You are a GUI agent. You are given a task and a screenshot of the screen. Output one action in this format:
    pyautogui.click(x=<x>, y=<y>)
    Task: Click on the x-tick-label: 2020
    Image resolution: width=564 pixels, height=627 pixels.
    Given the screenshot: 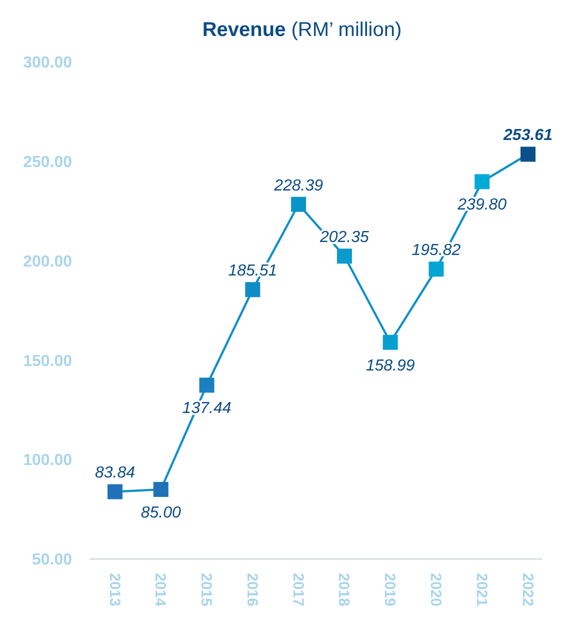 What is the action you would take?
    pyautogui.click(x=435, y=589)
    